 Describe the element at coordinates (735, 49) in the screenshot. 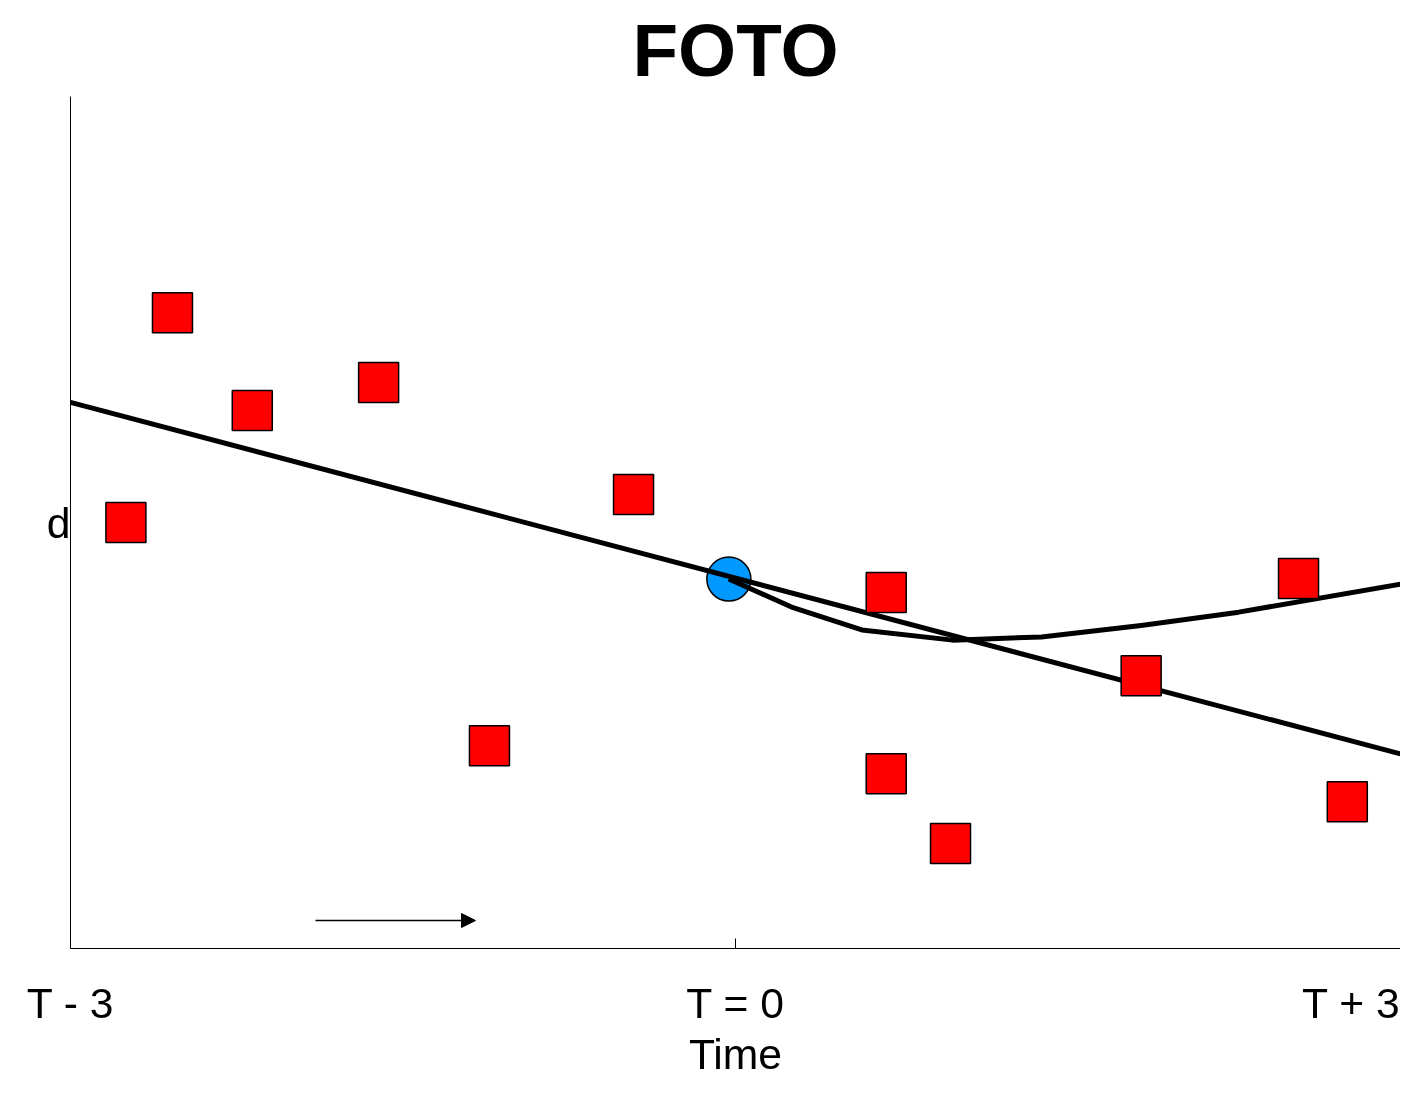

I see `chart-title: FOTO` at that location.